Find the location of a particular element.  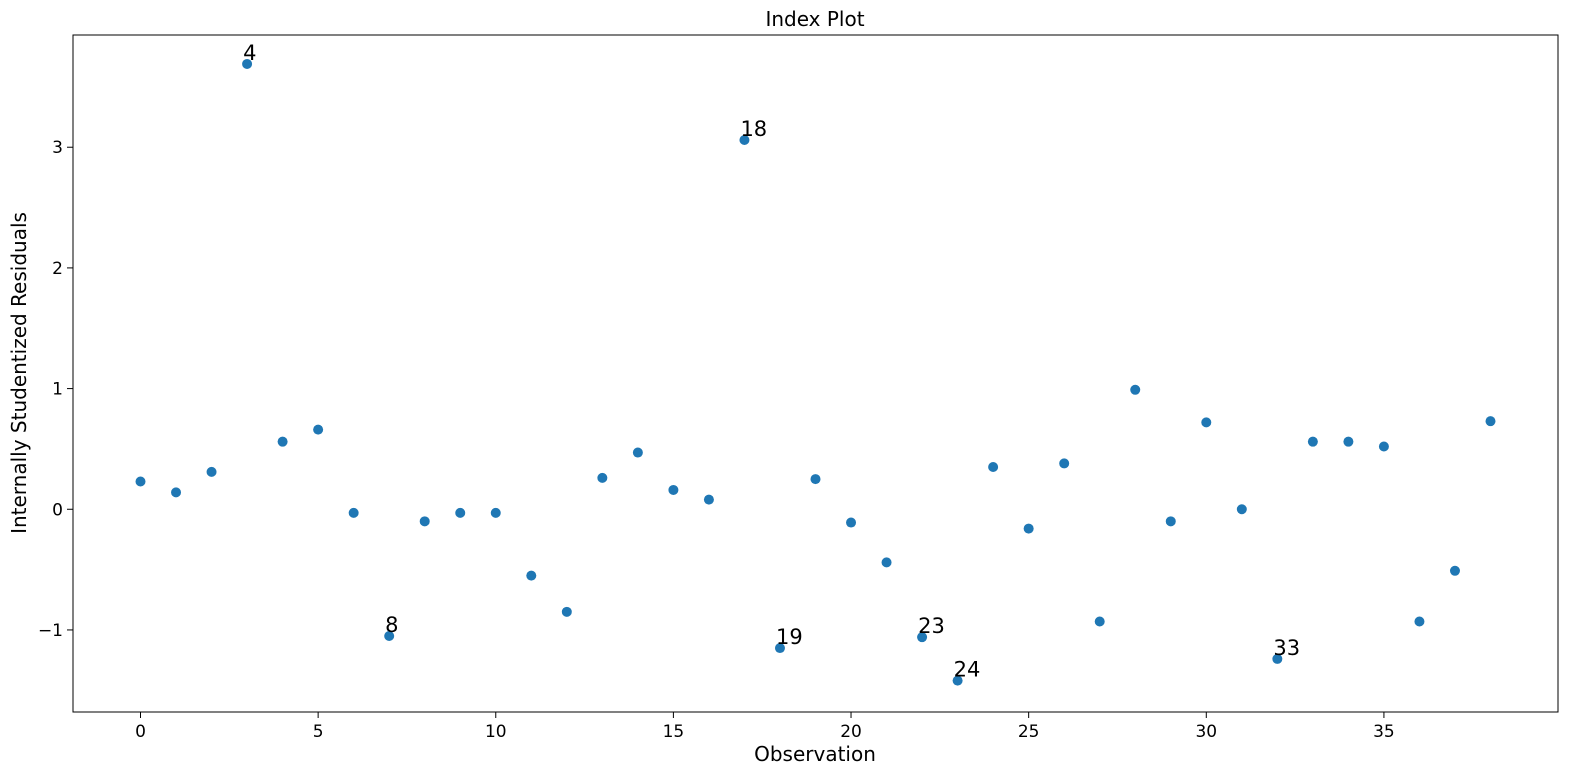

point-annotation: 24 is located at coordinates (967, 670).